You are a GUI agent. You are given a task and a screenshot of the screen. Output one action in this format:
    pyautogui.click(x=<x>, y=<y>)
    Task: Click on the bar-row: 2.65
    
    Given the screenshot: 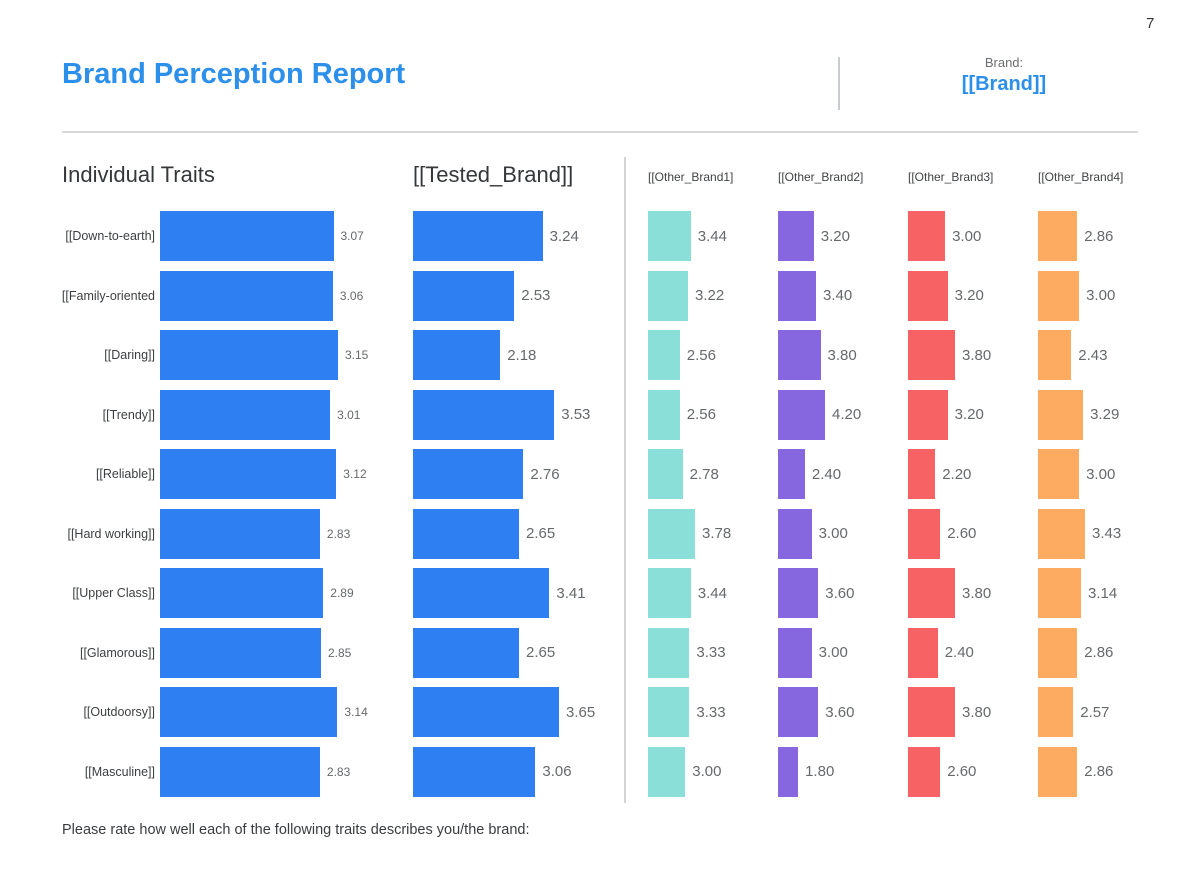 What is the action you would take?
    pyautogui.click(x=504, y=533)
    